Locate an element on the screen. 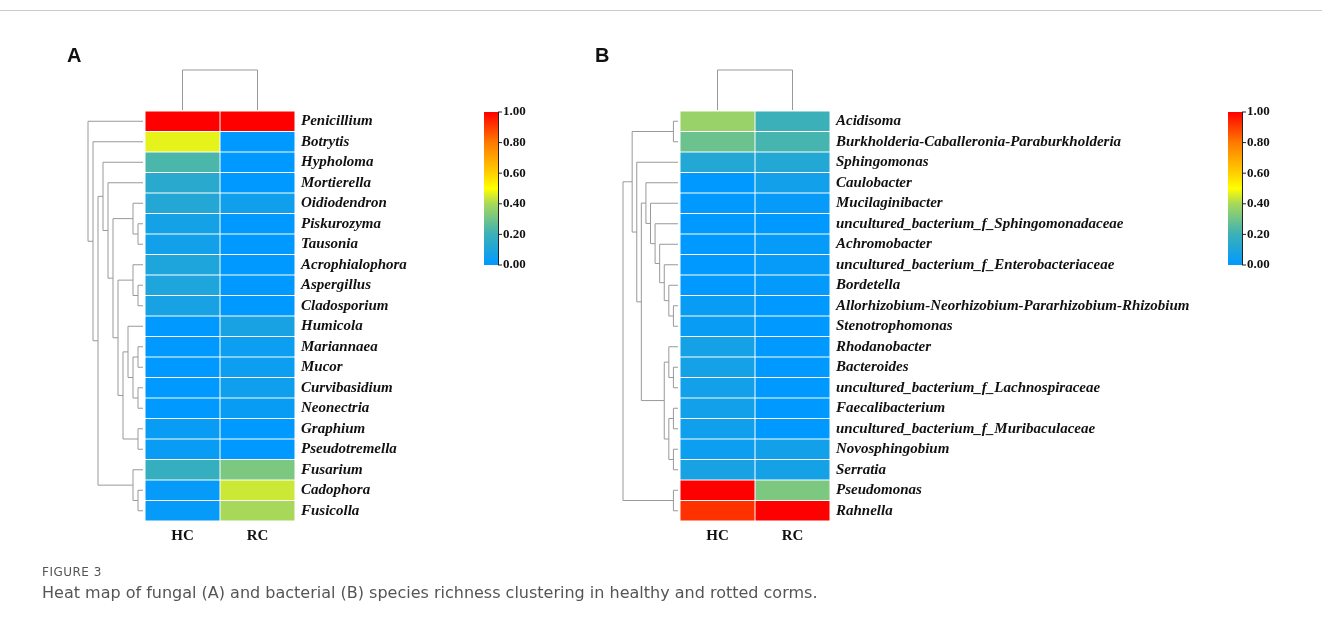 The image size is (1322, 625). y-tick-label: Faecalibacterium is located at coordinates (890, 407).